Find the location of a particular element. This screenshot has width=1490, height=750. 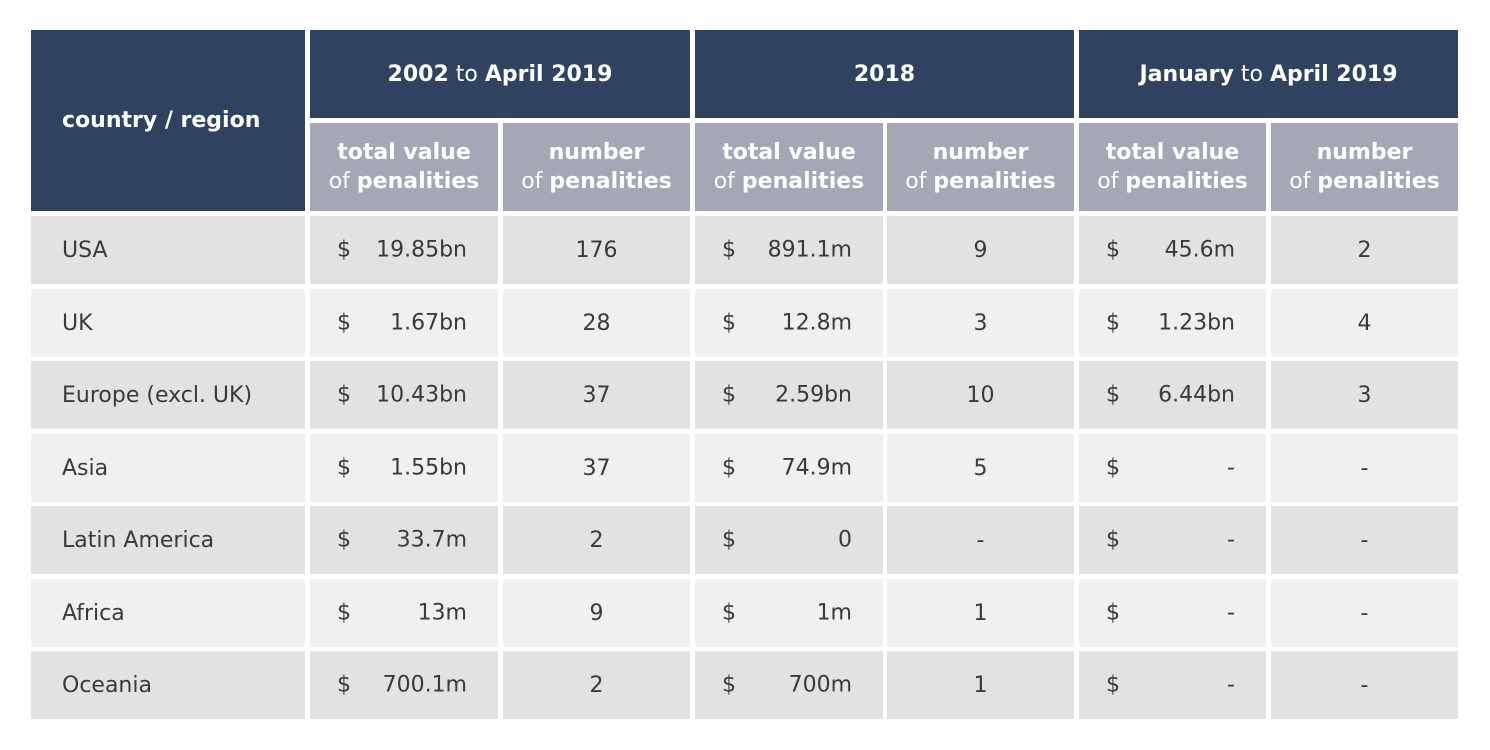

total-value-cell: $1m is located at coordinates (789, 613).